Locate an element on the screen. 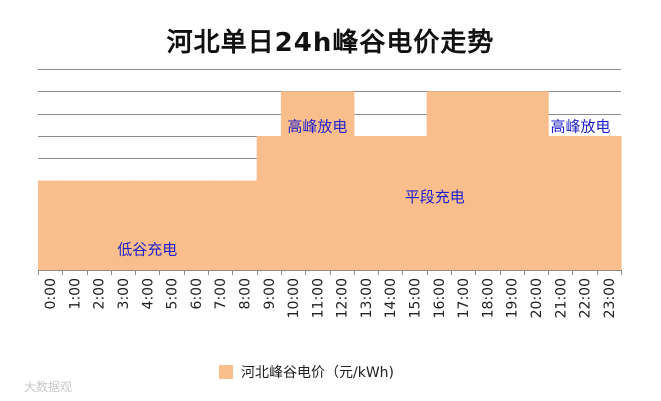 Image resolution: width=661 pixels, height=401 pixels. x-tick-label-22:00: 22:00 is located at coordinates (586, 298).